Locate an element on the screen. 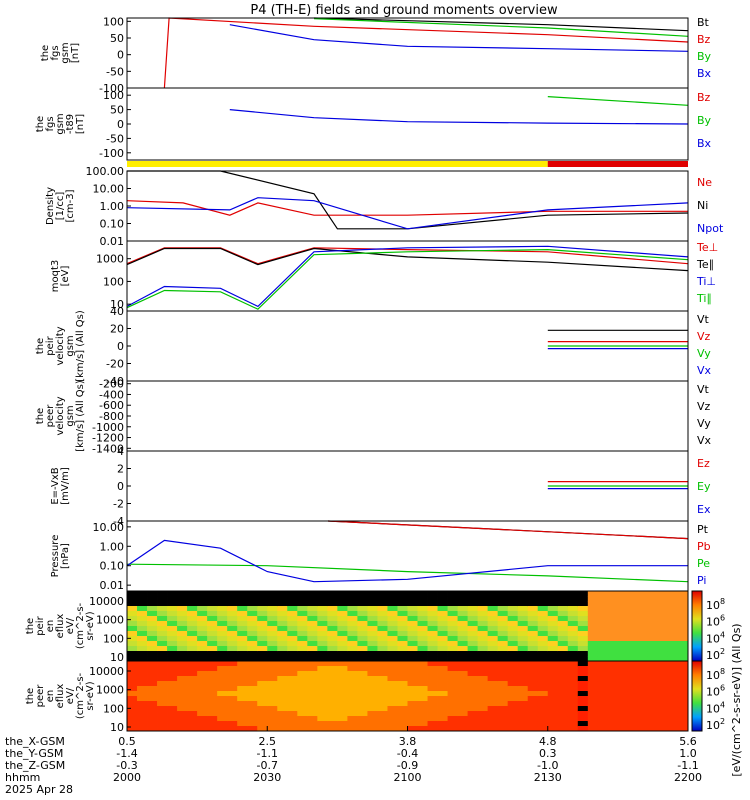  panel-frame is located at coordinates (407, 206).